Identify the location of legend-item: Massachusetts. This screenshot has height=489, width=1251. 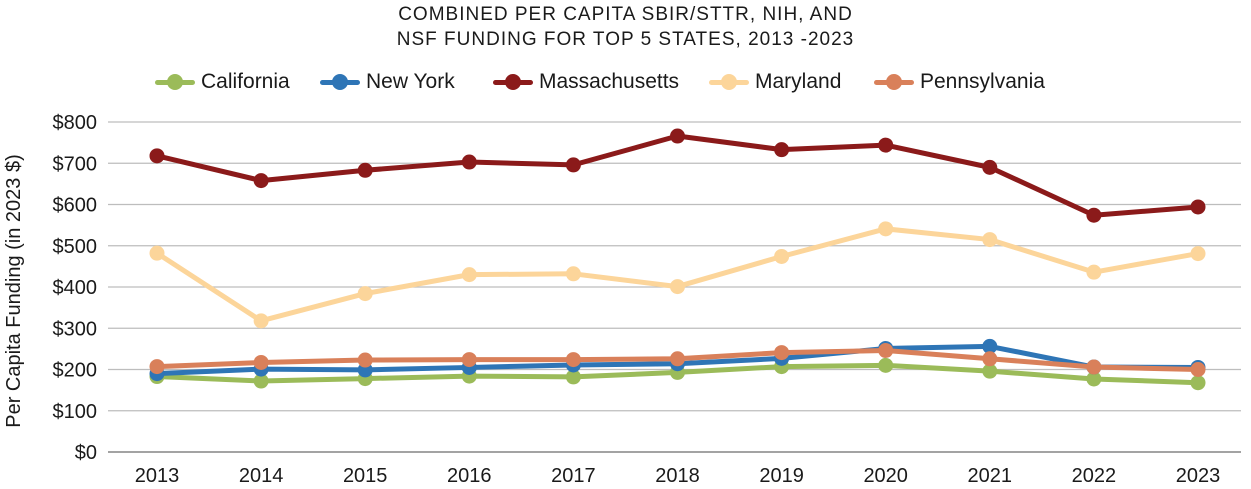
(586, 82).